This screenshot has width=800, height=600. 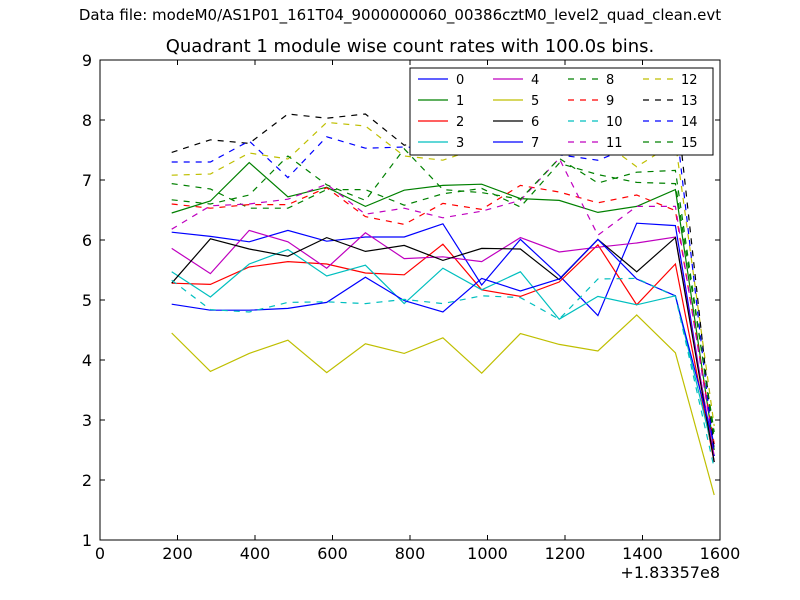 What do you see at coordinates (332, 553) in the screenshot?
I see `x-tick-label: 600` at bounding box center [332, 553].